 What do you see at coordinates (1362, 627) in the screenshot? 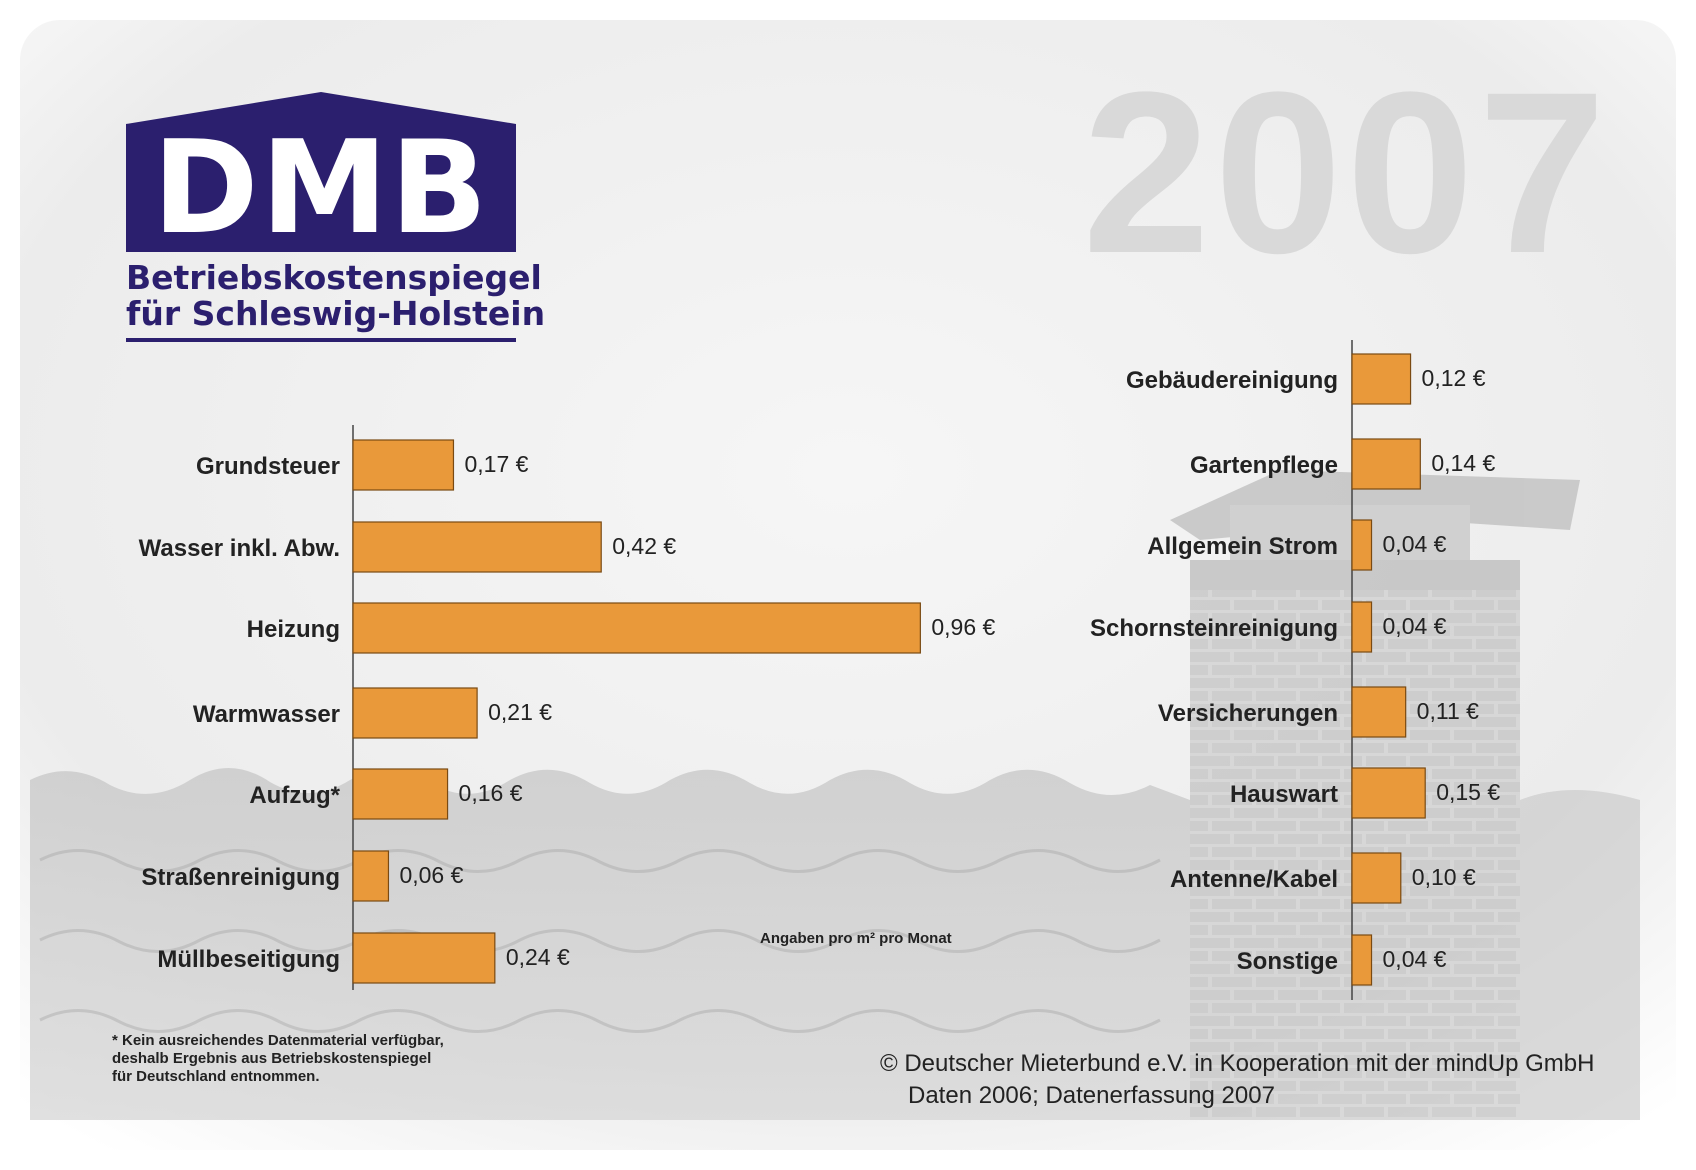
I see `bar-schornsteinreinigung` at bounding box center [1362, 627].